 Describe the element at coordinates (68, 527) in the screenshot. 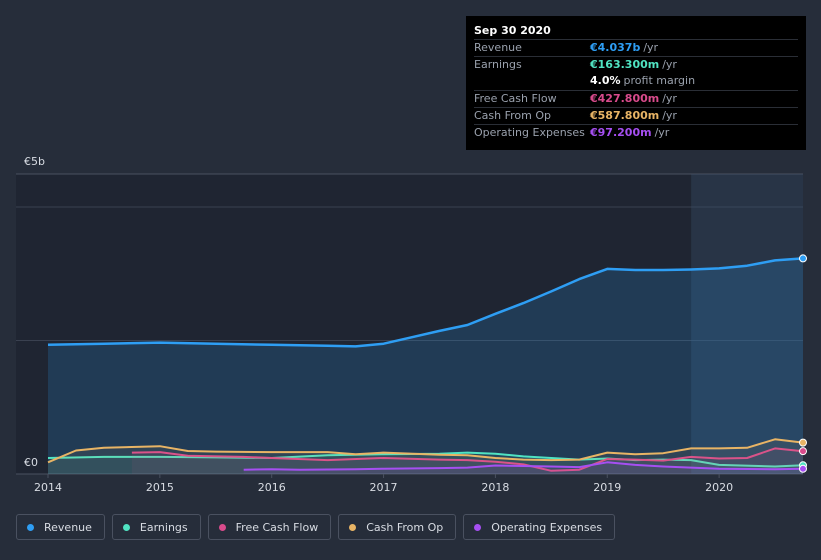

I see `legend-label: Revenue` at that location.